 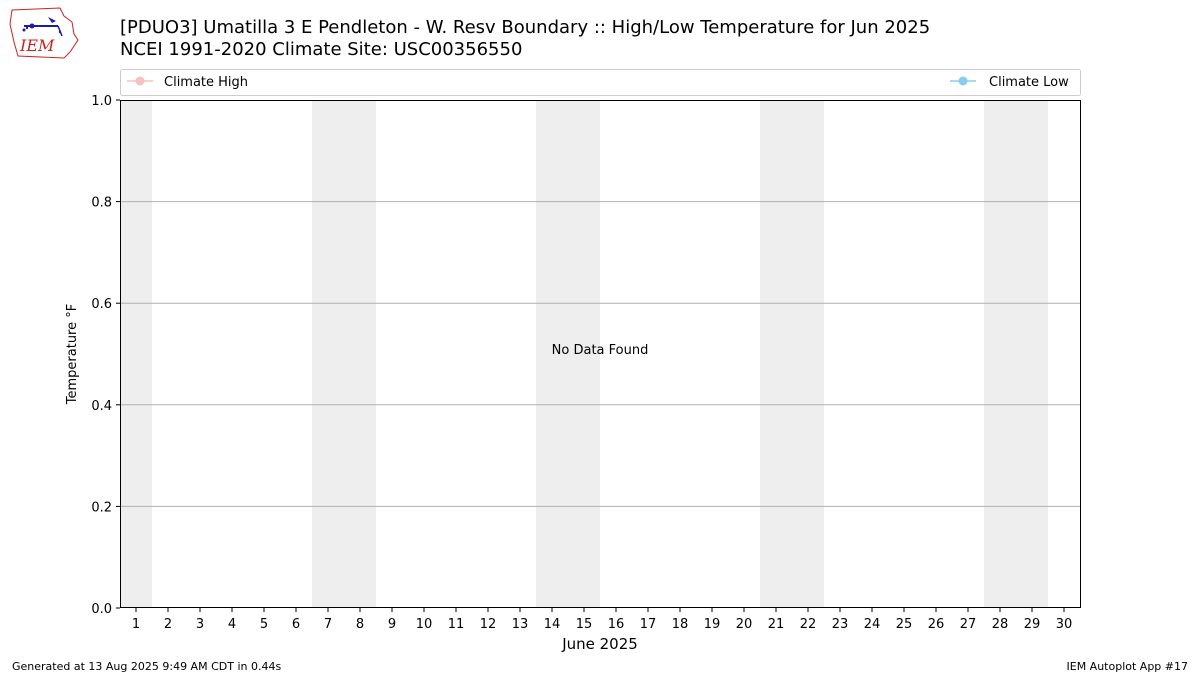 What do you see at coordinates (616, 624) in the screenshot?
I see `x-tick-label: 16` at bounding box center [616, 624].